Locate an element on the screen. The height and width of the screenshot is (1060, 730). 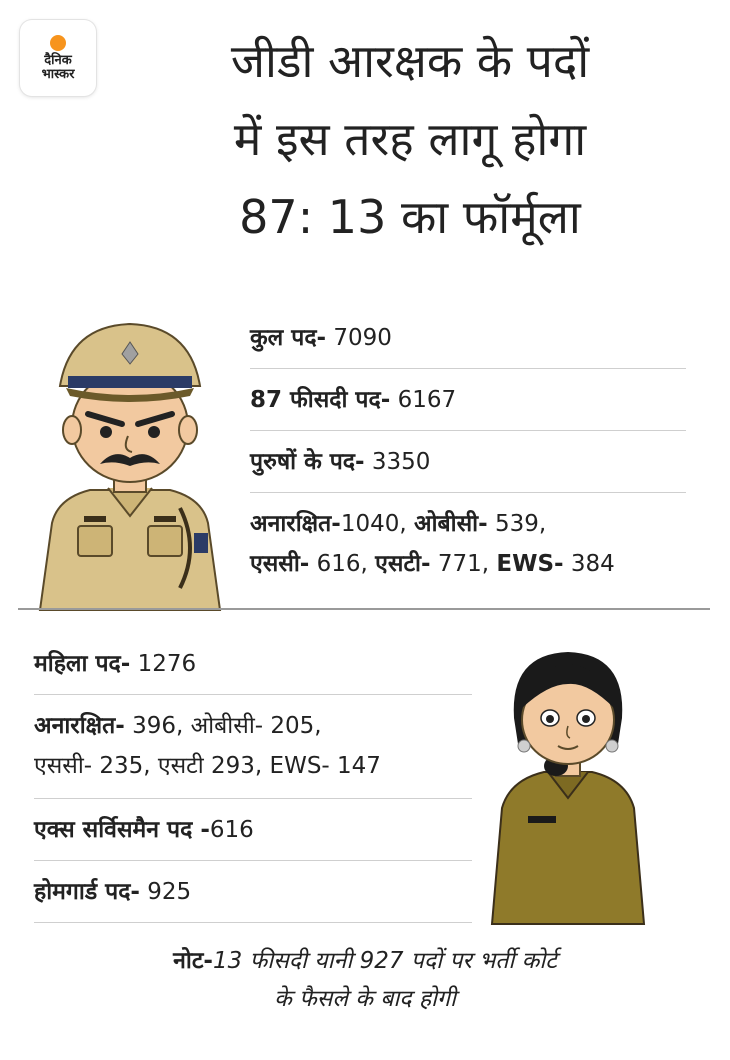
women-category-line2: एससी- 235, एसटी 293, EWS- 147 is located at coordinates (207, 764).